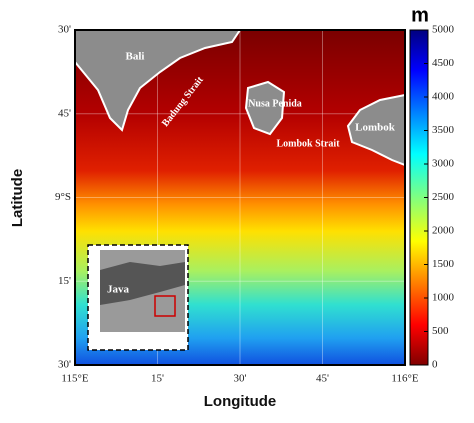 The width and height of the screenshot is (474, 423). I want to click on lombok-land, so click(376, 130).